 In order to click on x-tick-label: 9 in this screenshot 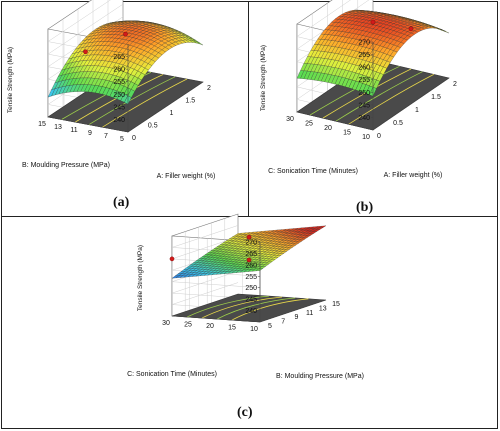, I will do `click(296, 317)`.